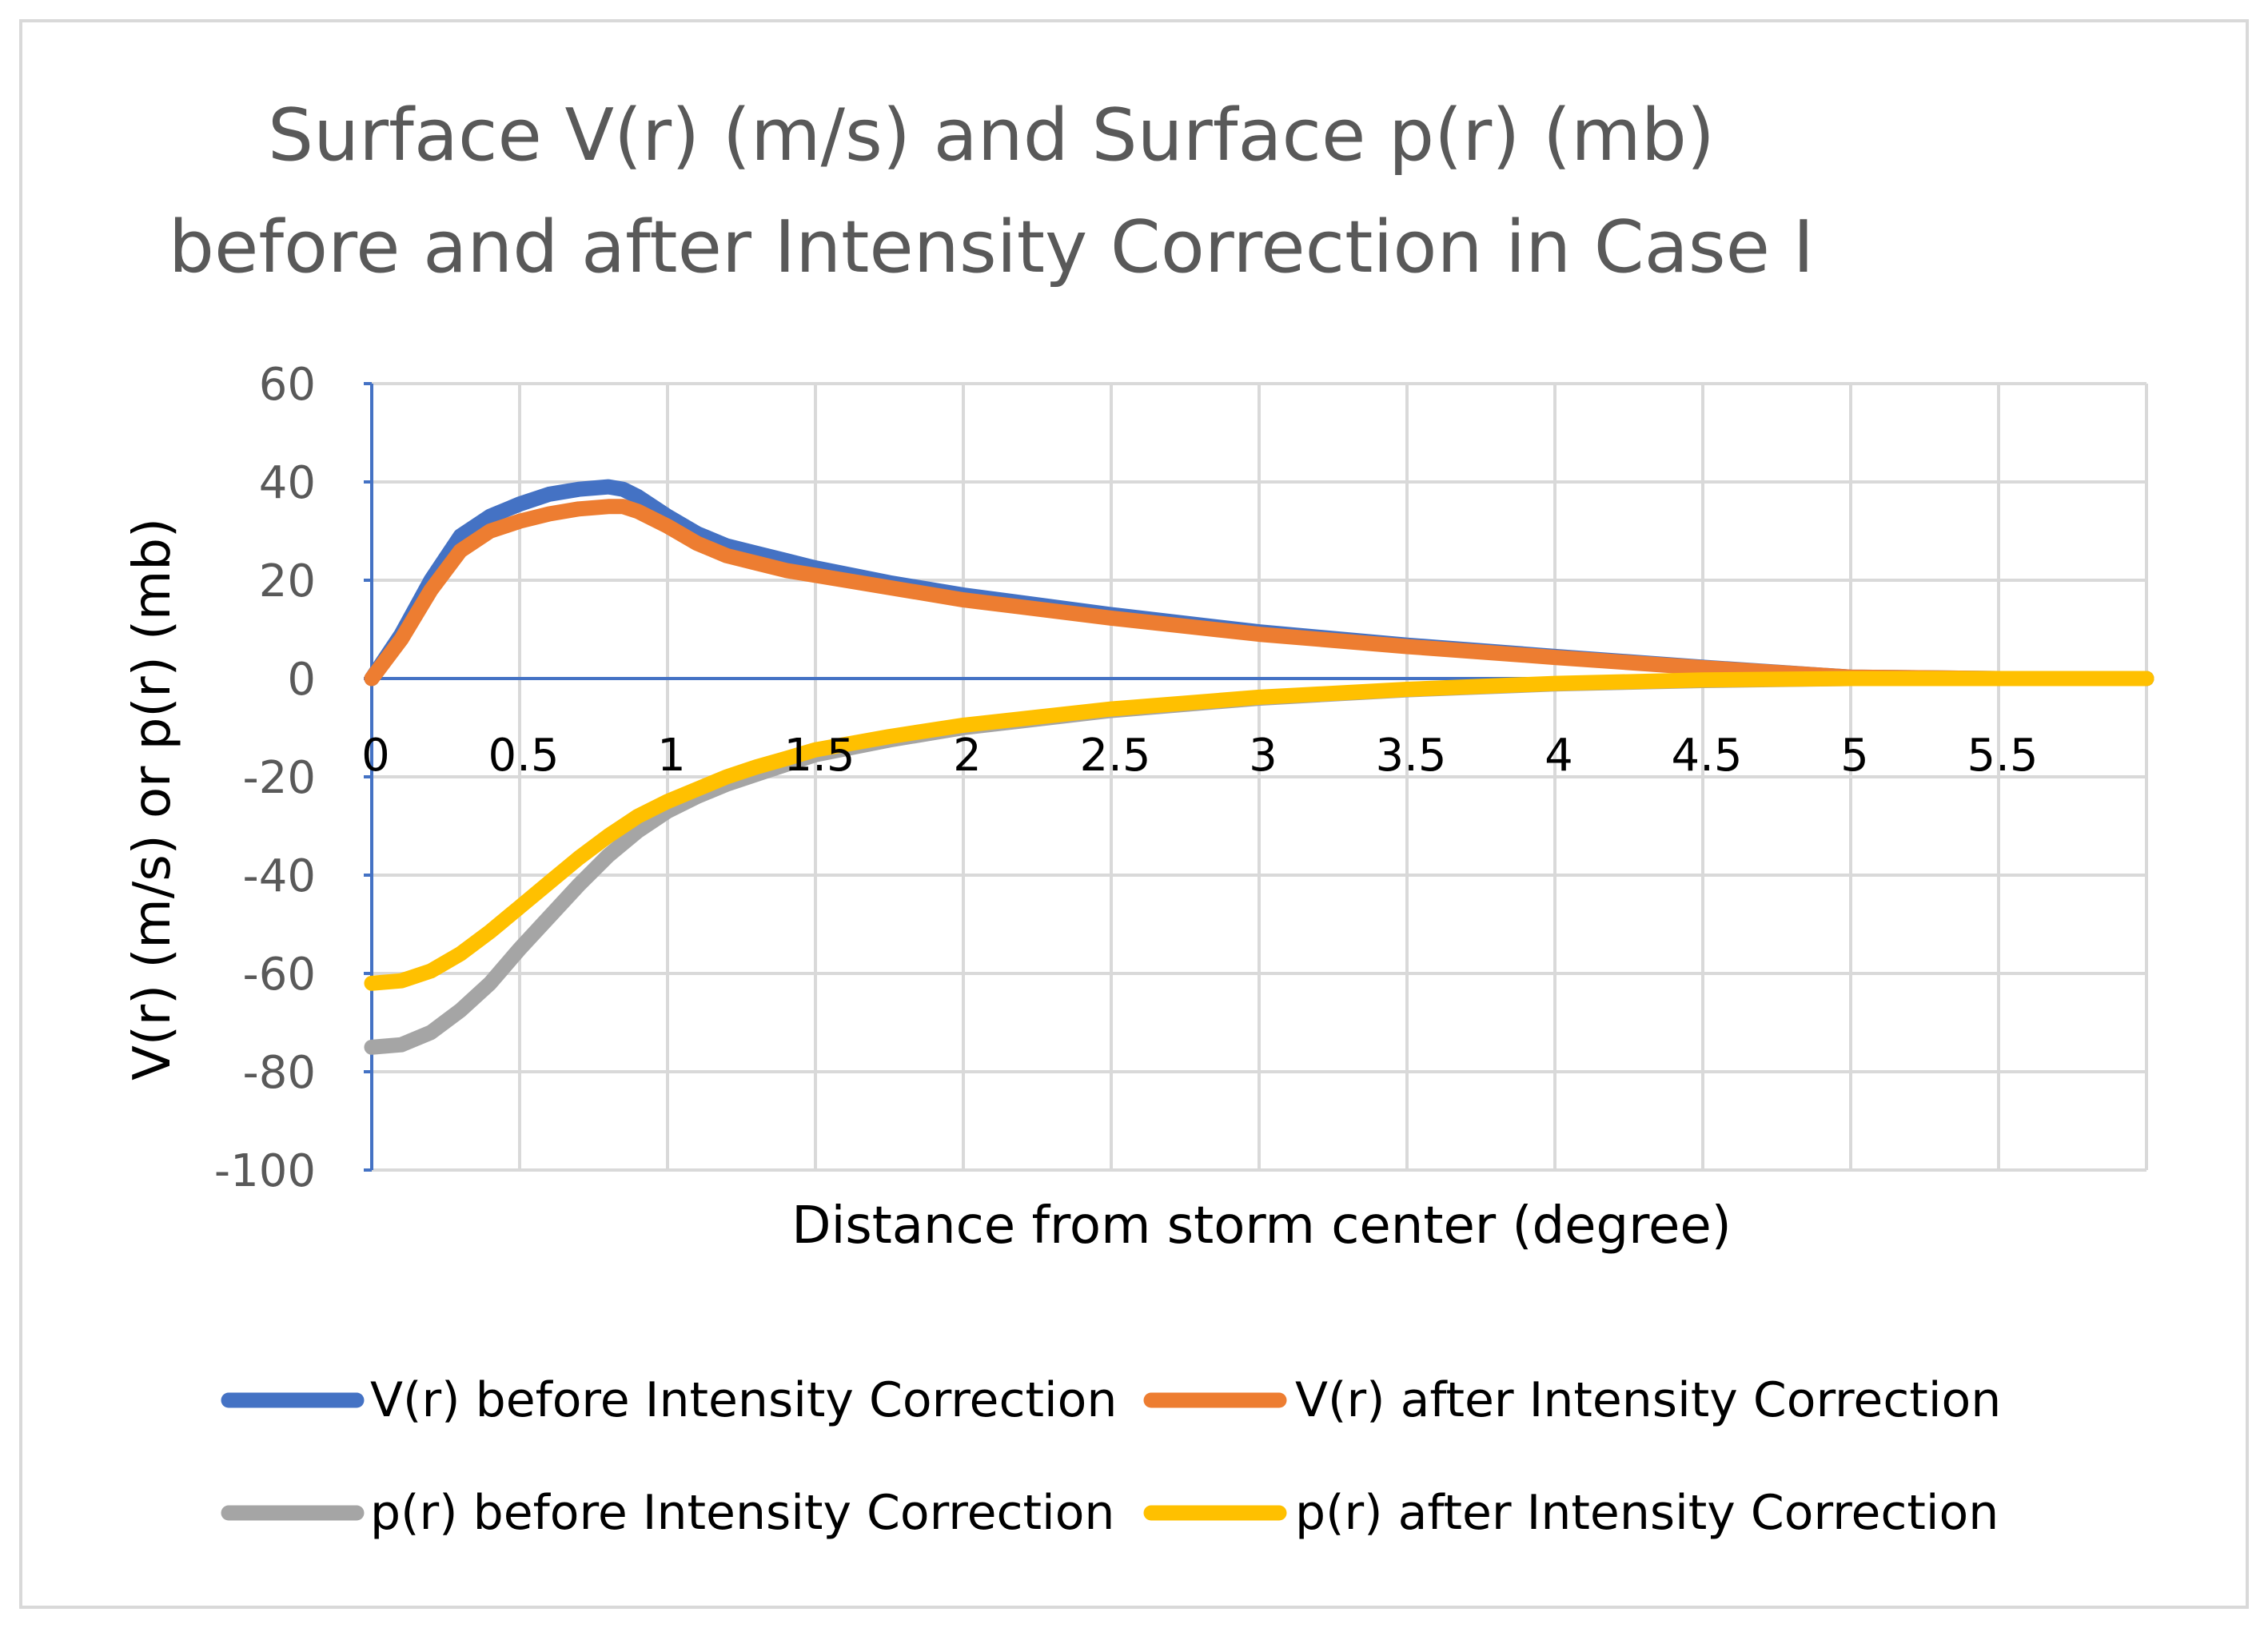  Describe the element at coordinates (1647, 1513) in the screenshot. I see `legend-label: p(r) after Intensity Correction` at that location.